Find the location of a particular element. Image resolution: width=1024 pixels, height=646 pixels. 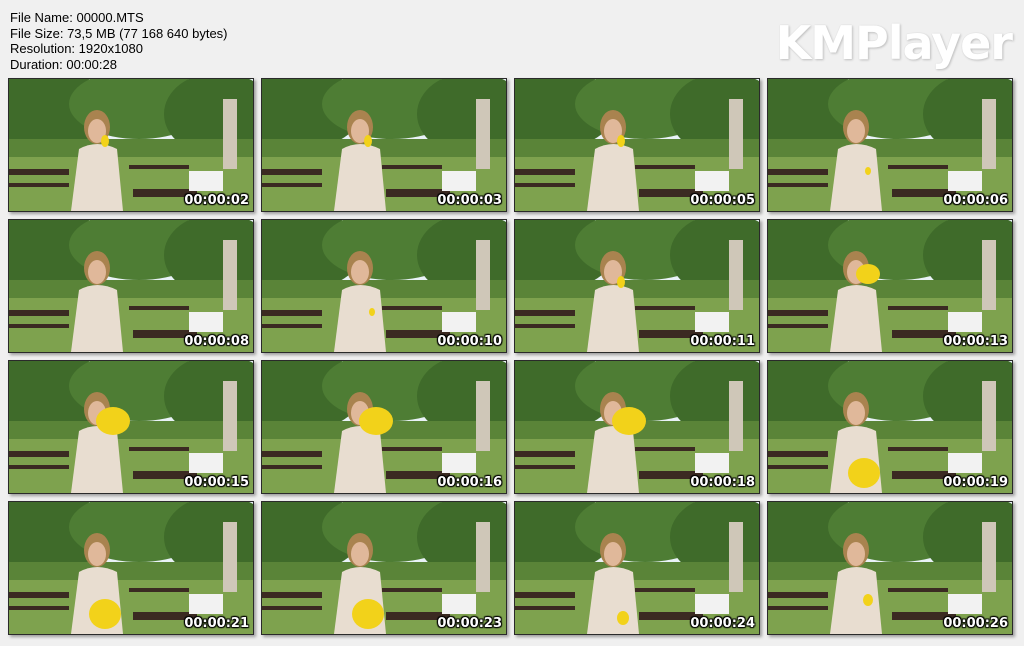

file-size-text: File Size: 73,5 MB (77 168 640 bytes) is located at coordinates (119, 33).